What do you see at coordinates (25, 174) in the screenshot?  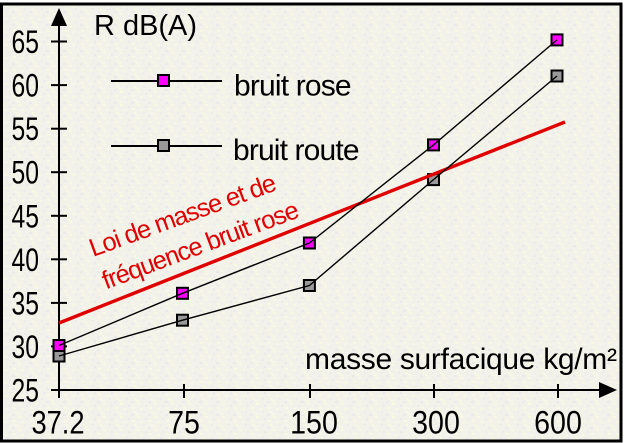 I see `svg-text: 50` at bounding box center [25, 174].